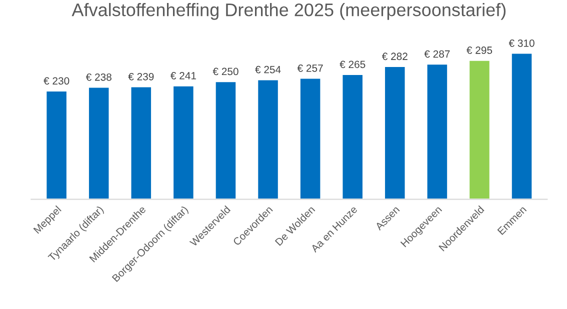 The image size is (567, 309). What do you see at coordinates (289, 11) in the screenshot?
I see `chart-title: Afvalstoffenheffing Drenthe 2025 (meerpersoonstarief)` at bounding box center [289, 11].